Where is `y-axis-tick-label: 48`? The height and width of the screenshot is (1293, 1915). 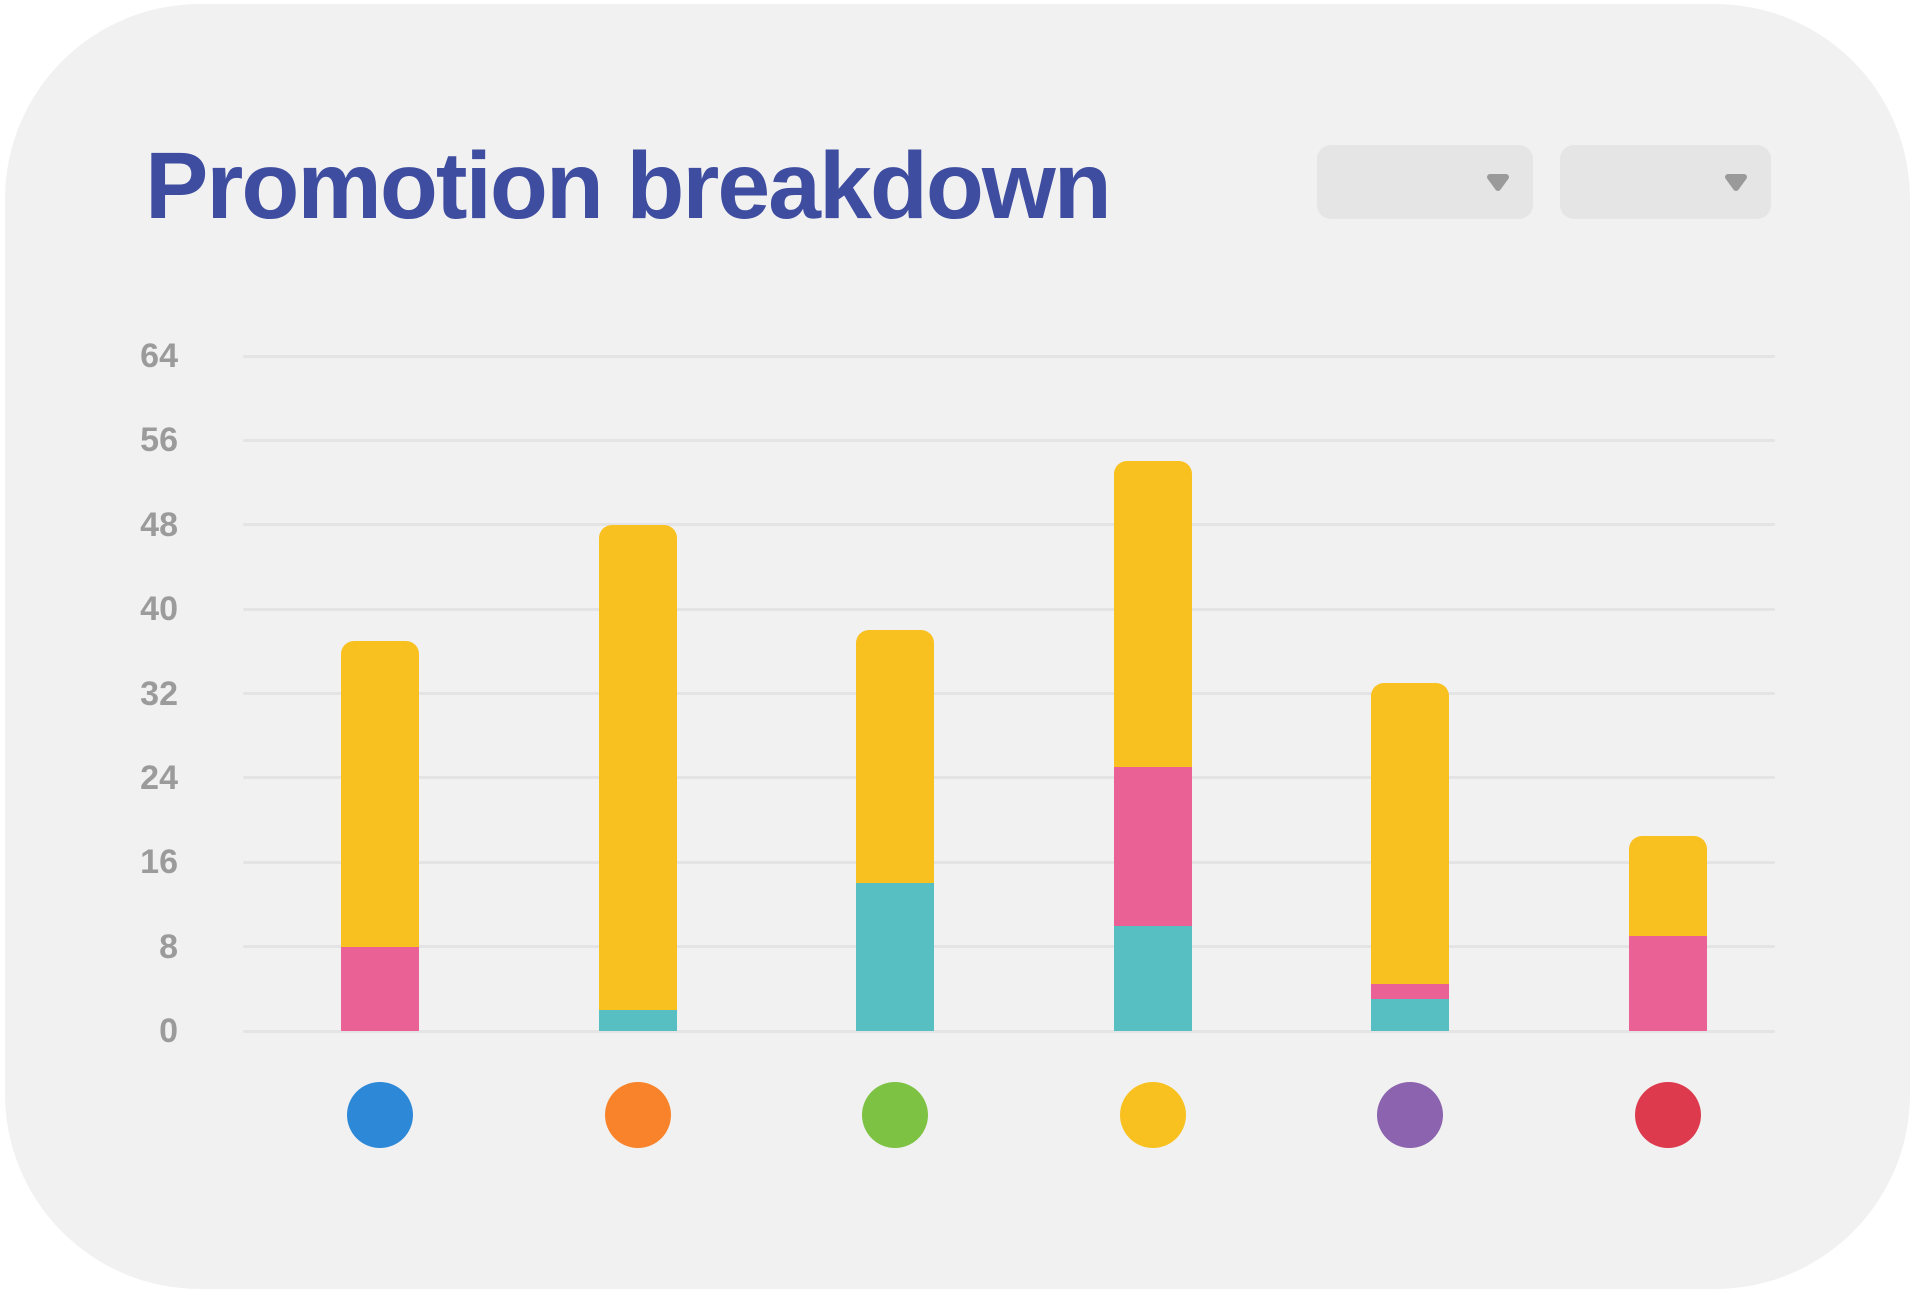
y-axis-tick-label: 48 is located at coordinates (159, 524).